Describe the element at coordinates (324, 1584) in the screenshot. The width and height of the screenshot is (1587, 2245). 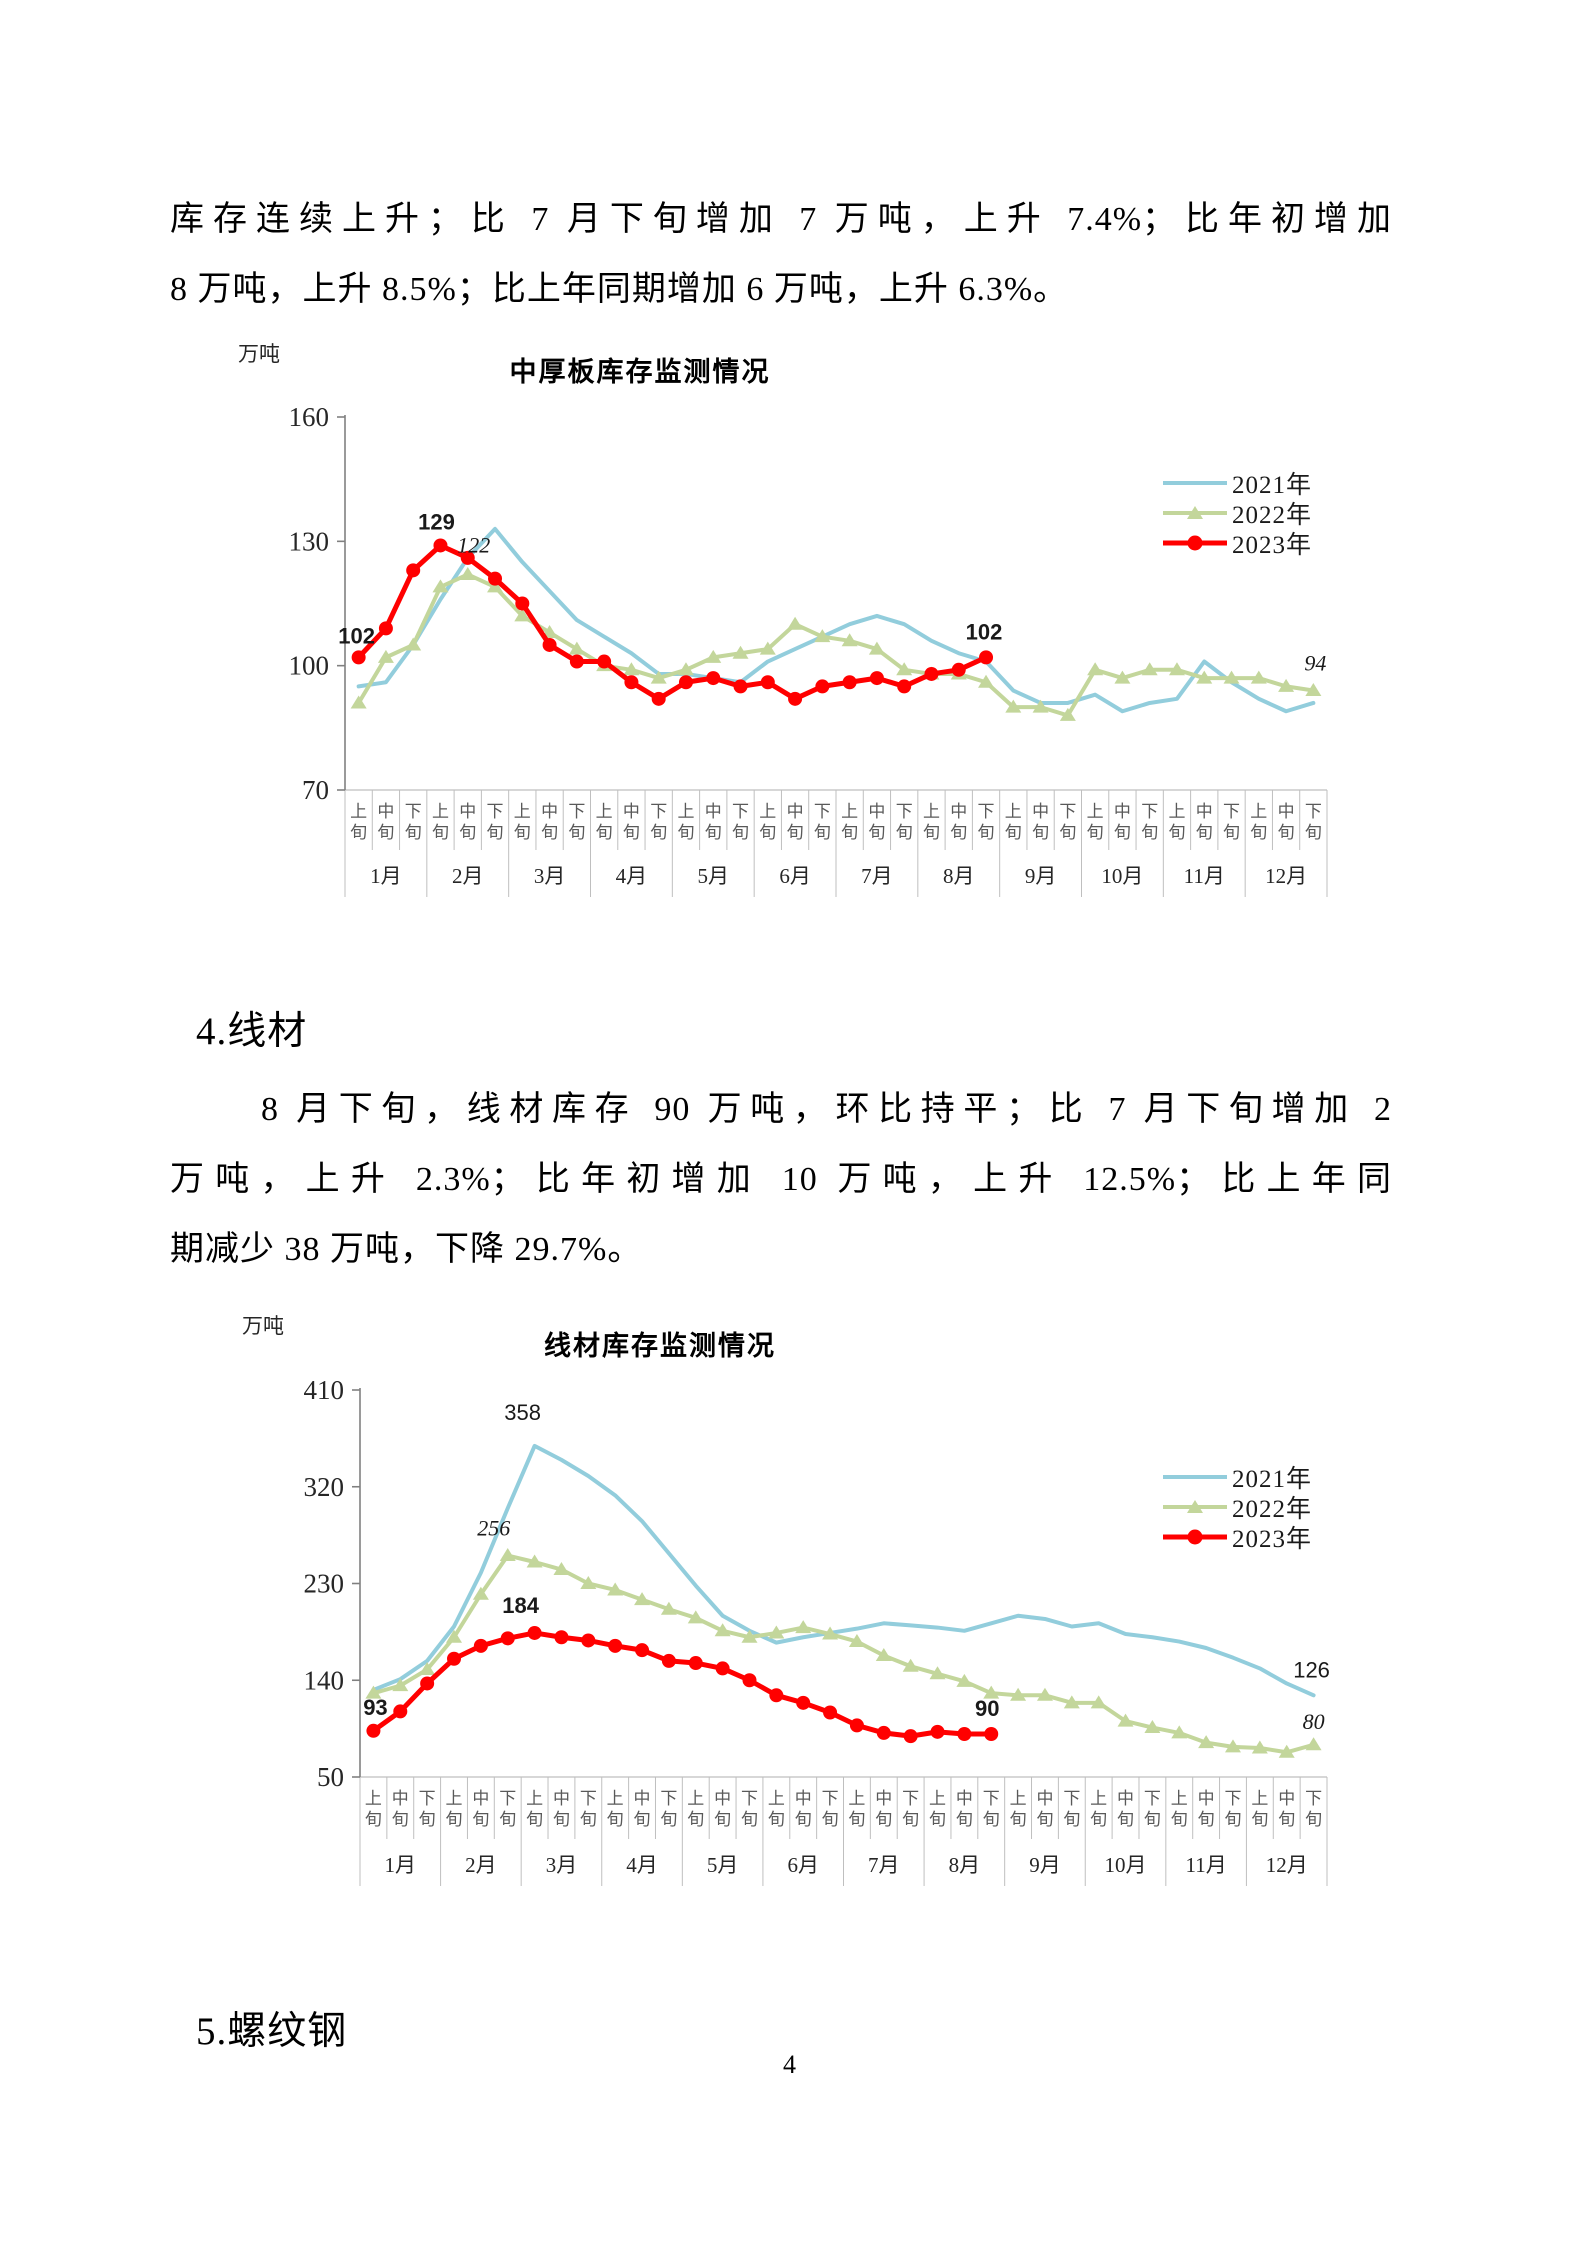
I see `svg-text: 230` at that location.